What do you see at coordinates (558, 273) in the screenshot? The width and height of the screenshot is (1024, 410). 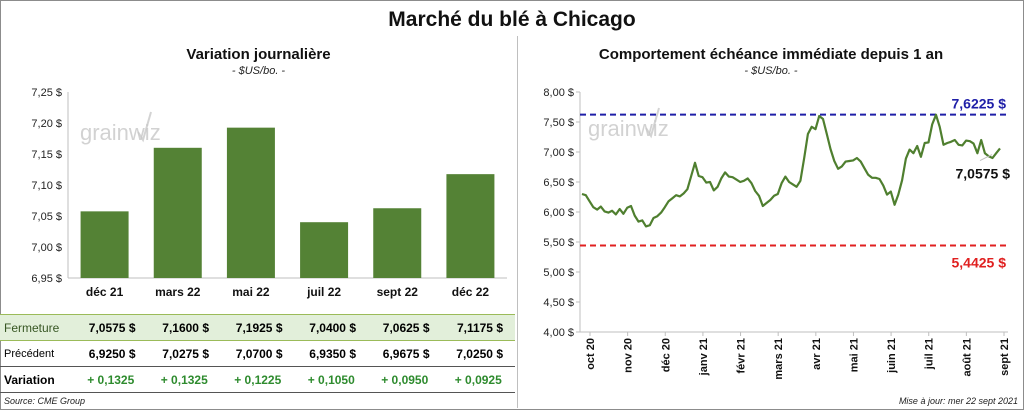 I see `y-tick-label: 5,00 $` at bounding box center [558, 273].